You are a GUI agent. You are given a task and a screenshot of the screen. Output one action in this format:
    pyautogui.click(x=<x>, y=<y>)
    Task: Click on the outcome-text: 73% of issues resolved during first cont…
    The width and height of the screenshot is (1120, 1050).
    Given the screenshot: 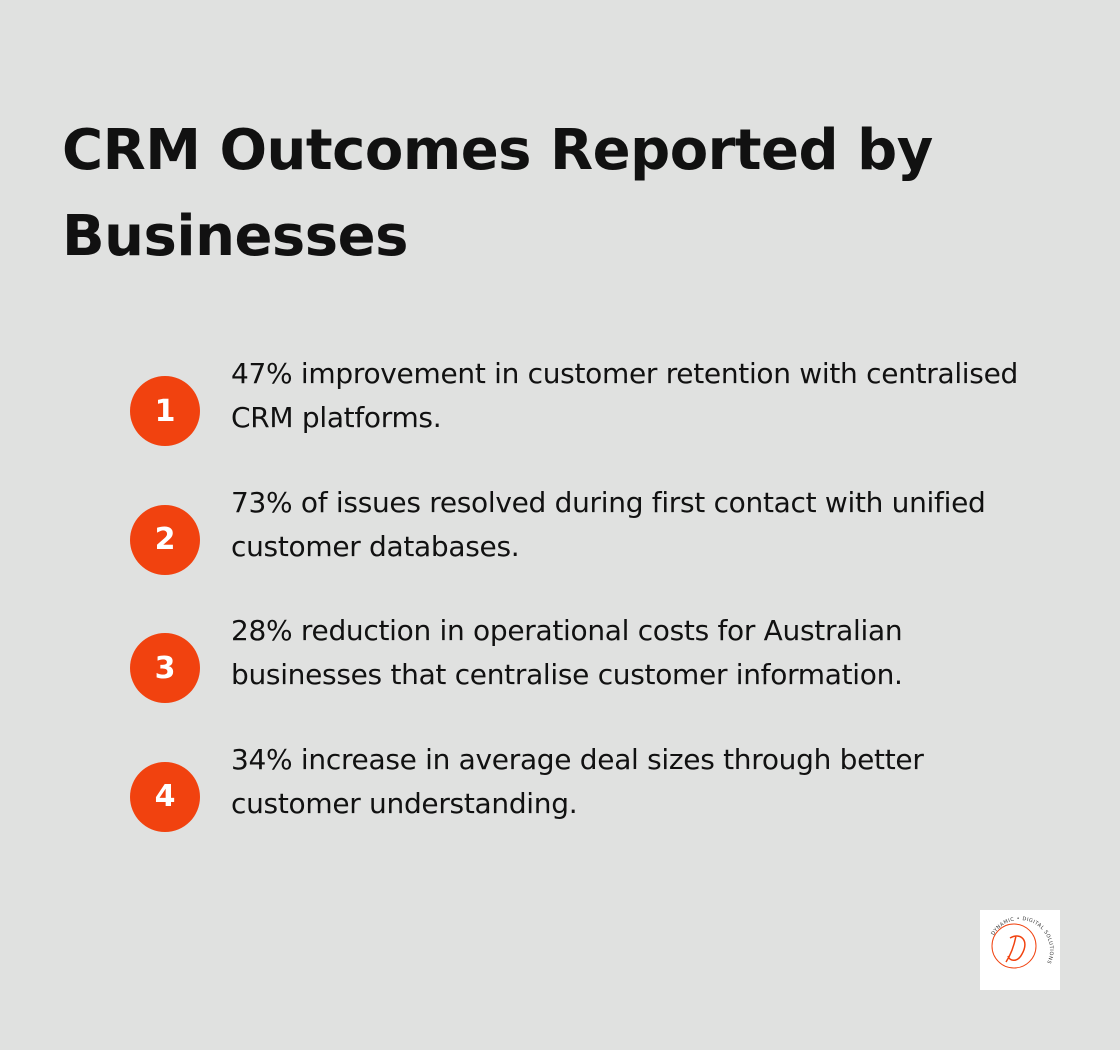 What is the action you would take?
    pyautogui.click(x=608, y=524)
    